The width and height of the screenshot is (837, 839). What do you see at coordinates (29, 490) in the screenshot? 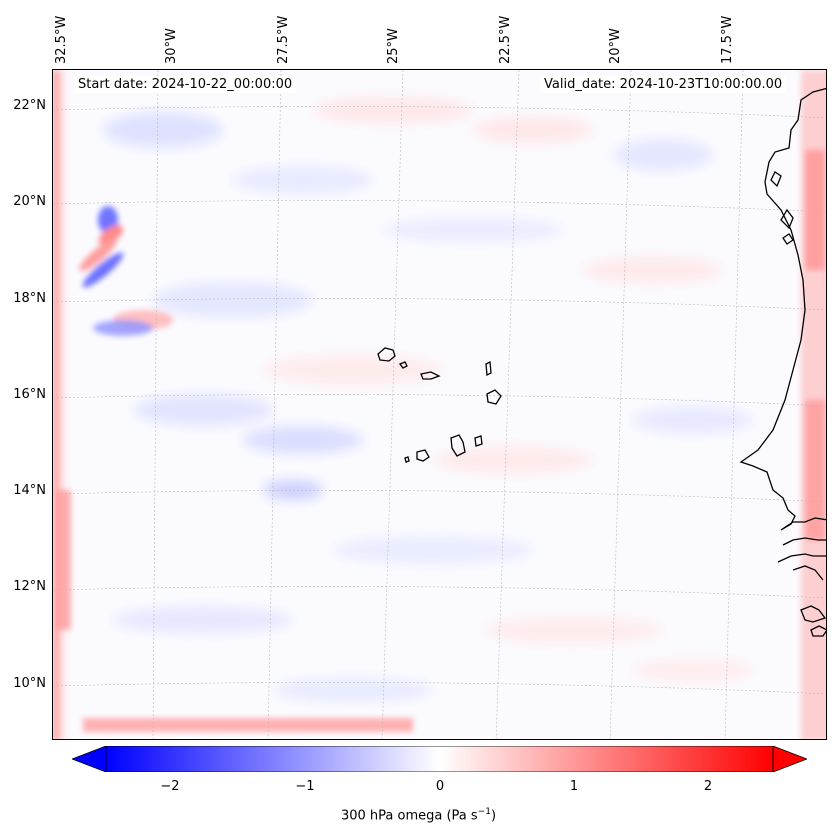
I see `lat-tick-label: 14°N` at bounding box center [29, 490].